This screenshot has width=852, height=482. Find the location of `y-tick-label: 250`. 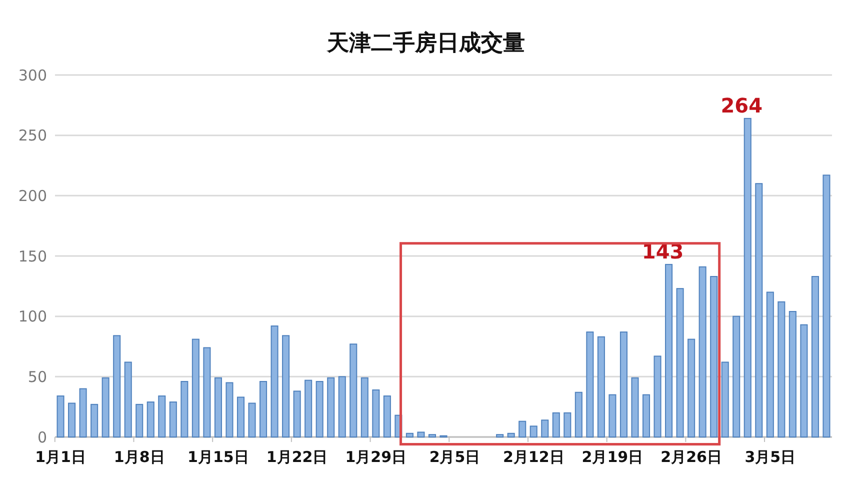

y-tick-label: 250 is located at coordinates (32, 135).